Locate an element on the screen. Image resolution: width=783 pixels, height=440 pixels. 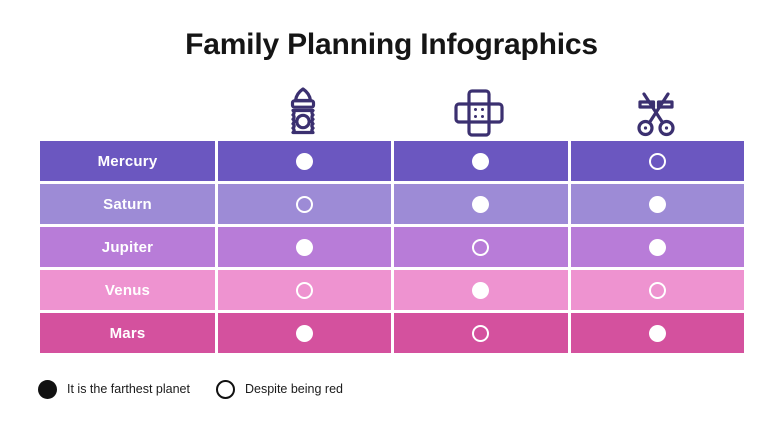
table-row: Saturn is located at coordinates (392, 204).